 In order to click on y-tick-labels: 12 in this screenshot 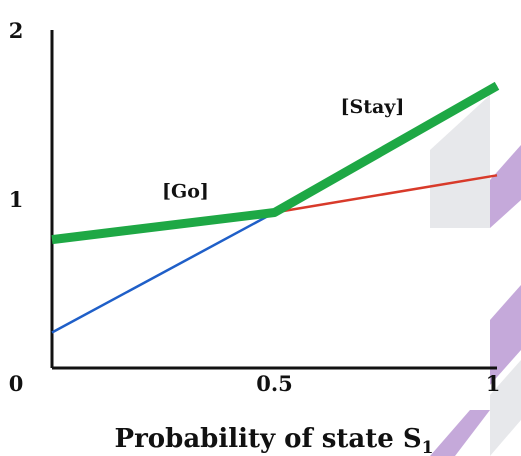, I will do `click(16, 115)`.